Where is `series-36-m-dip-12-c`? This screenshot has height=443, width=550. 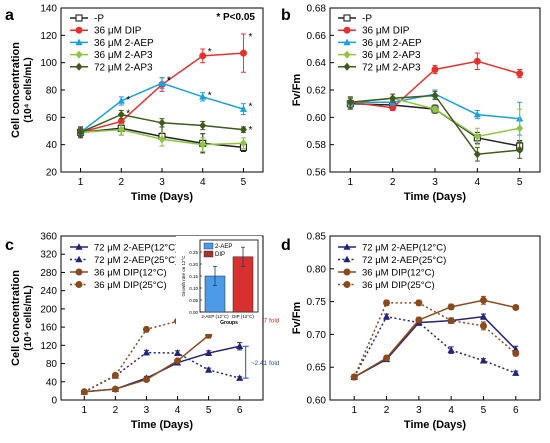 series-36-m-dip-12-c is located at coordinates (435, 338).